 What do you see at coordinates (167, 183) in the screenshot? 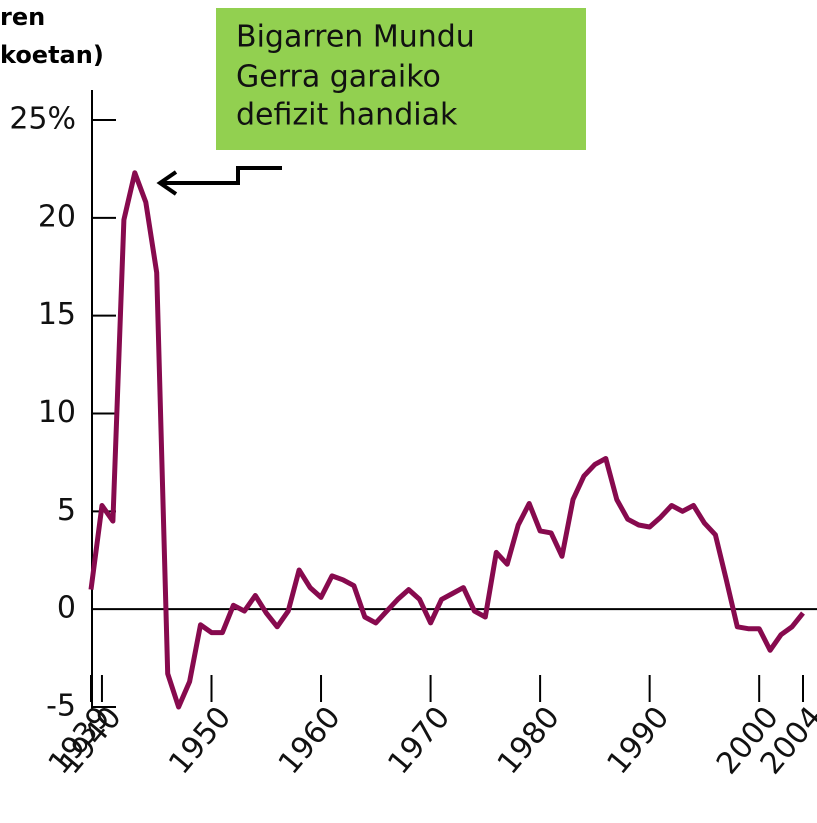
I see `arrow-head` at bounding box center [167, 183].